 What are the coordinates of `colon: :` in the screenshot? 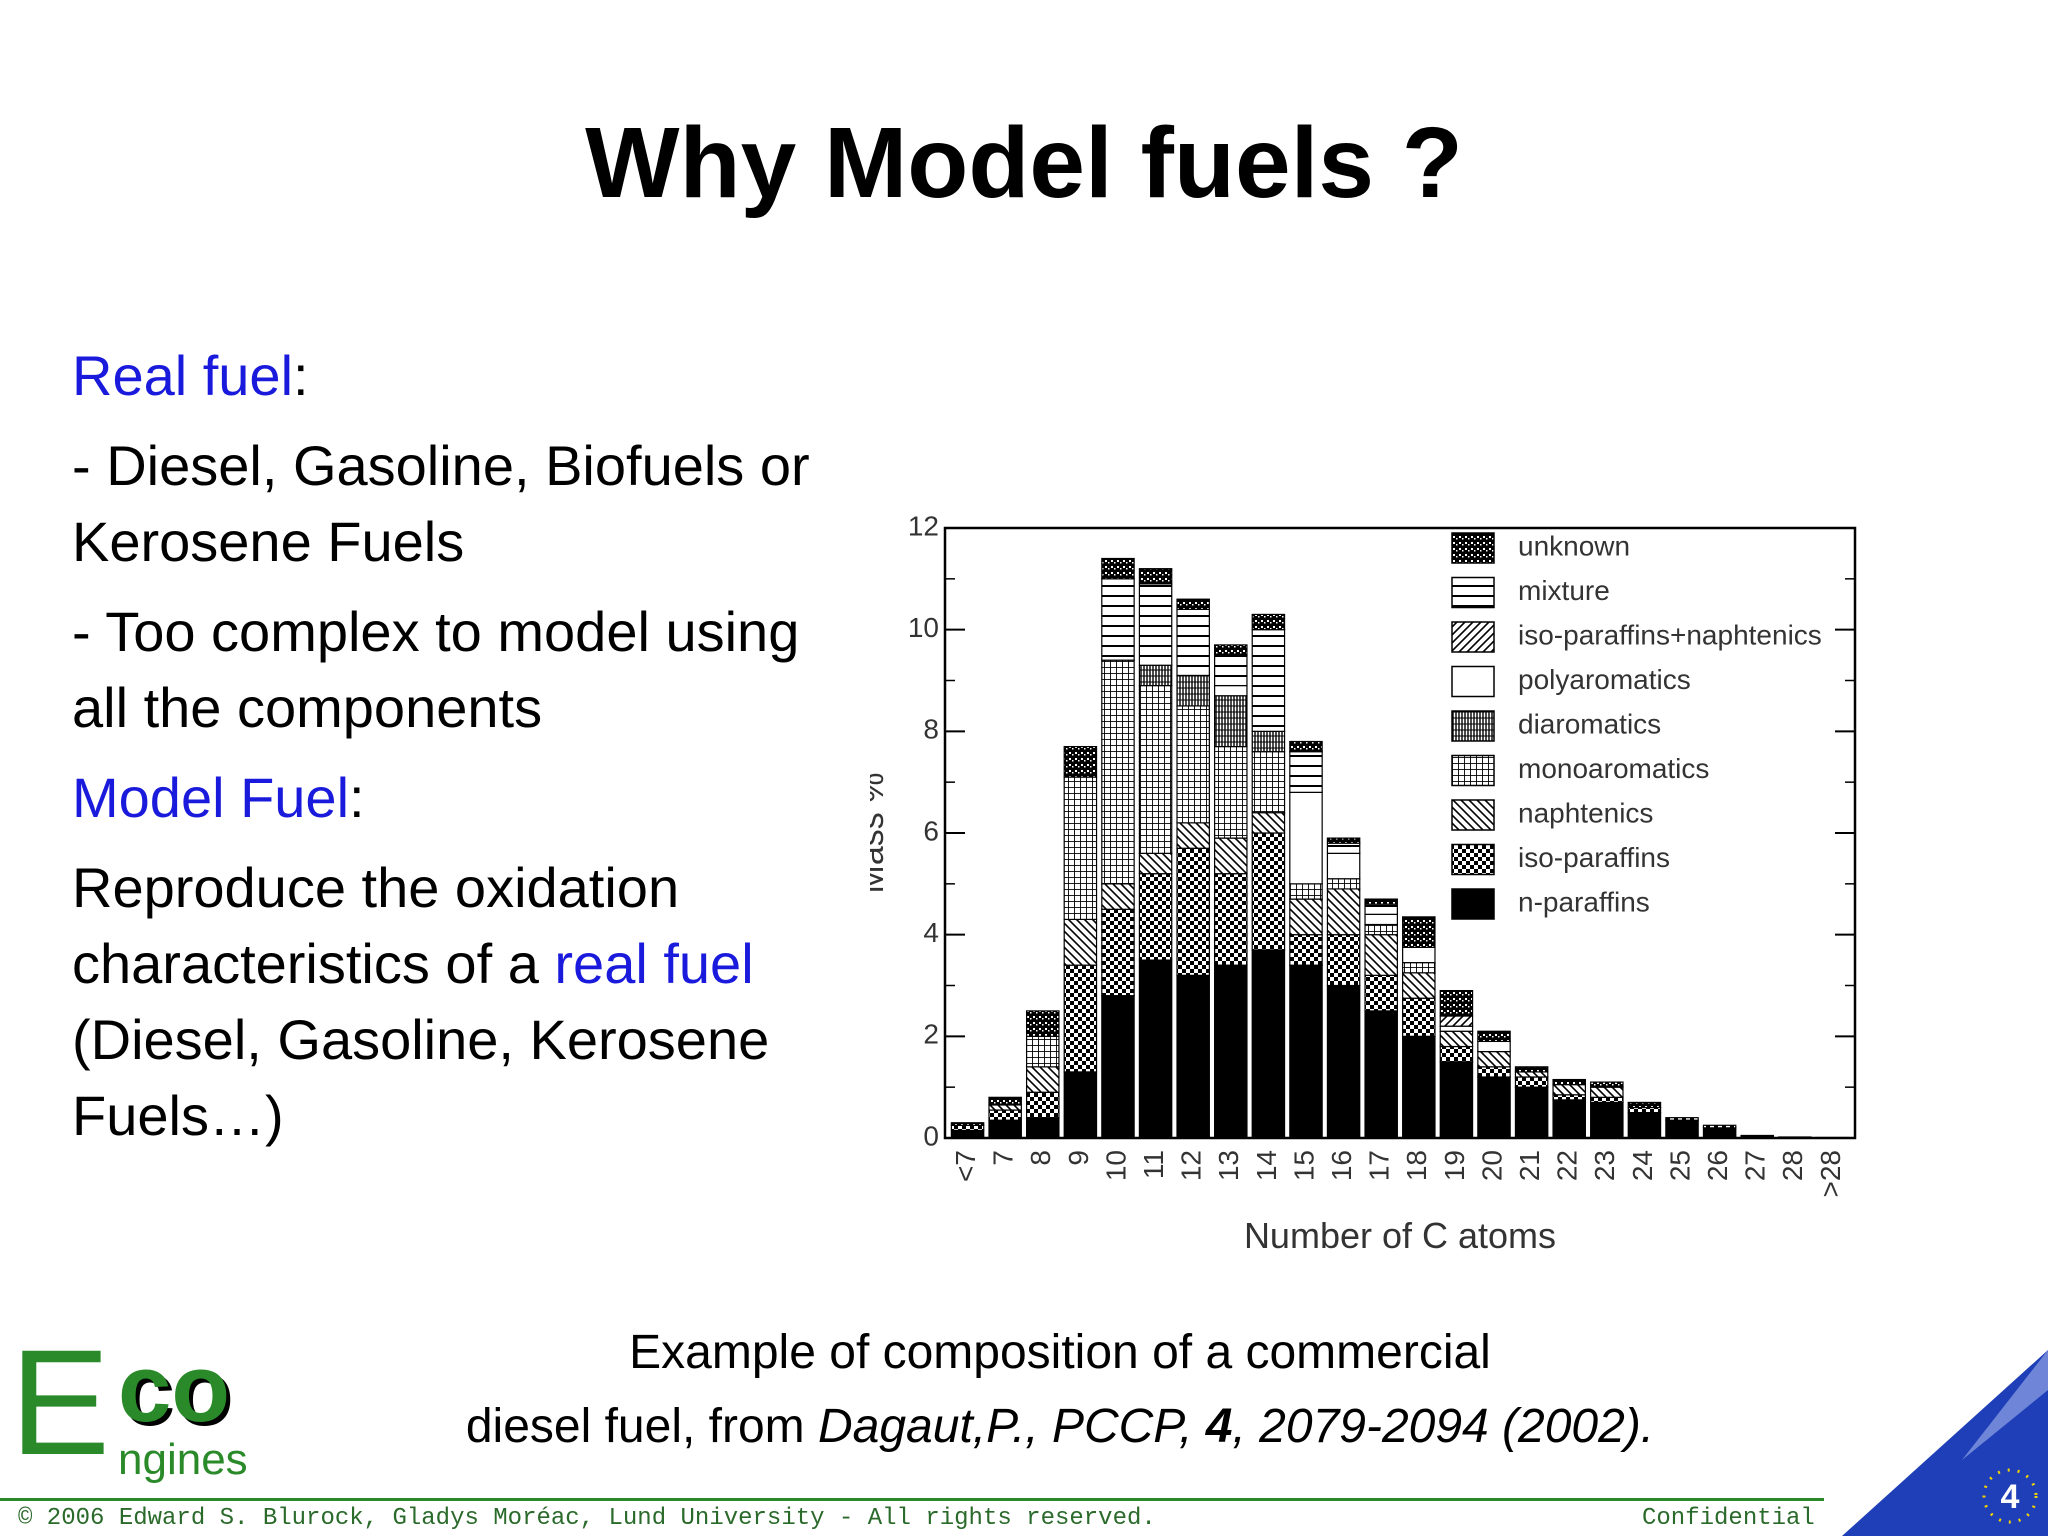 It's located at (357, 797).